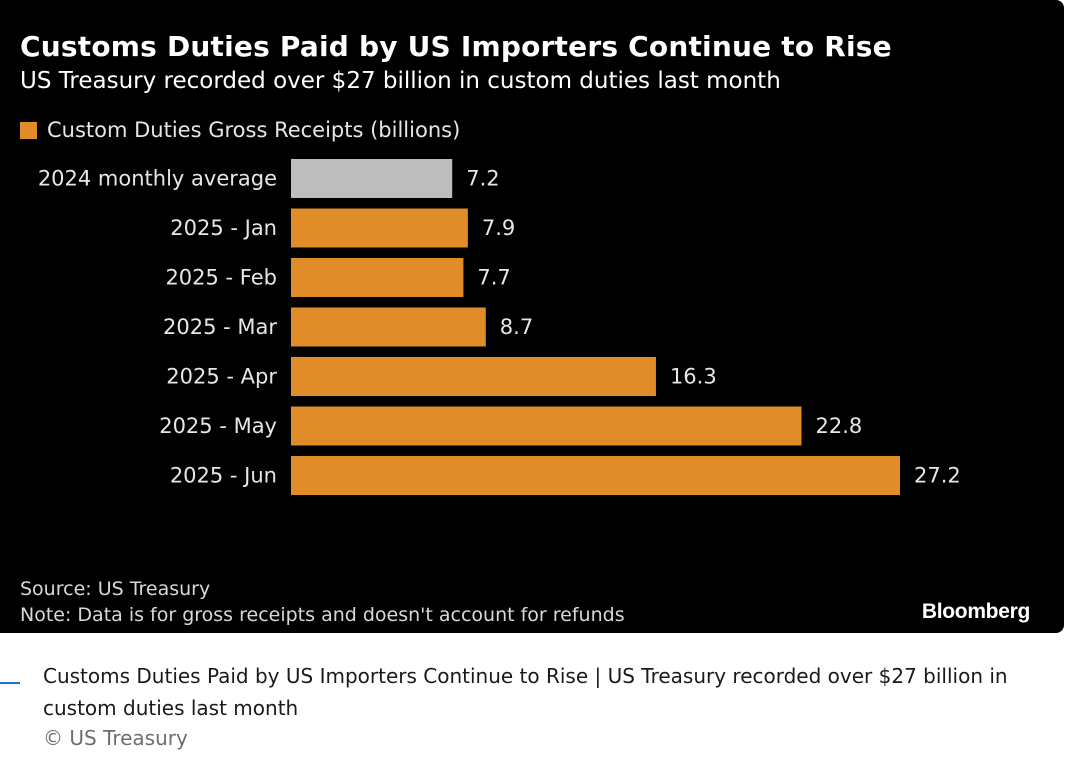  Describe the element at coordinates (482, 179) in the screenshot. I see `value-label: 7.2` at that location.